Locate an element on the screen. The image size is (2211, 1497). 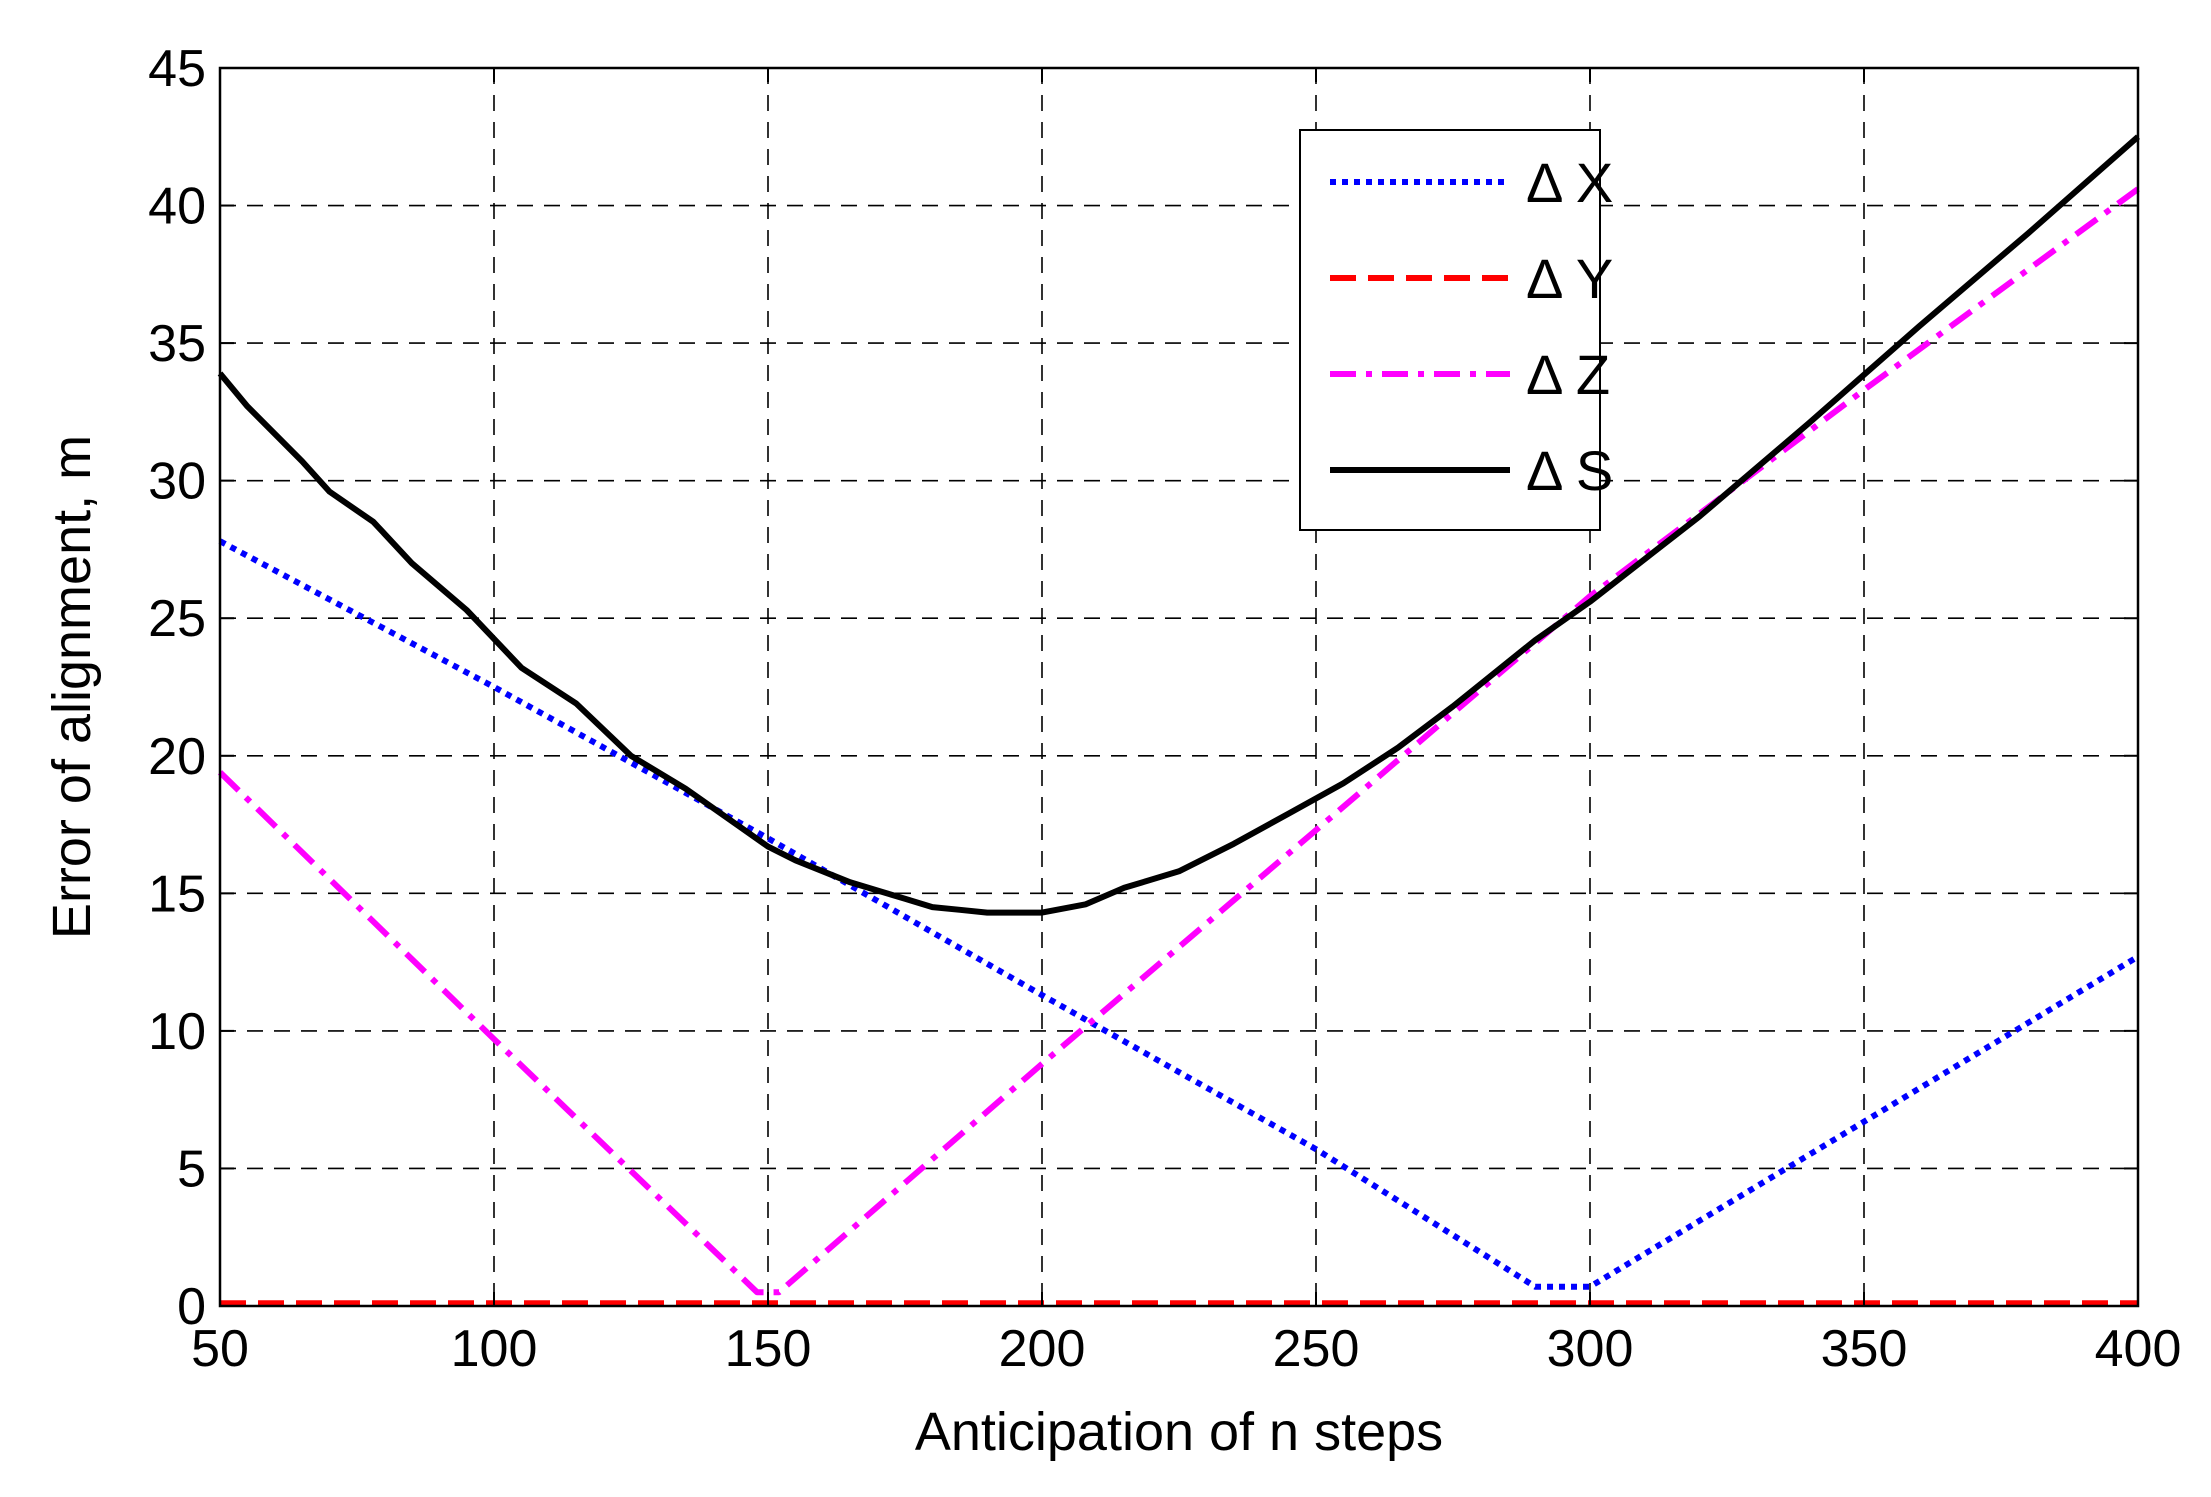
legend-label-delta-s: Δ S is located at coordinates (1569, 470).